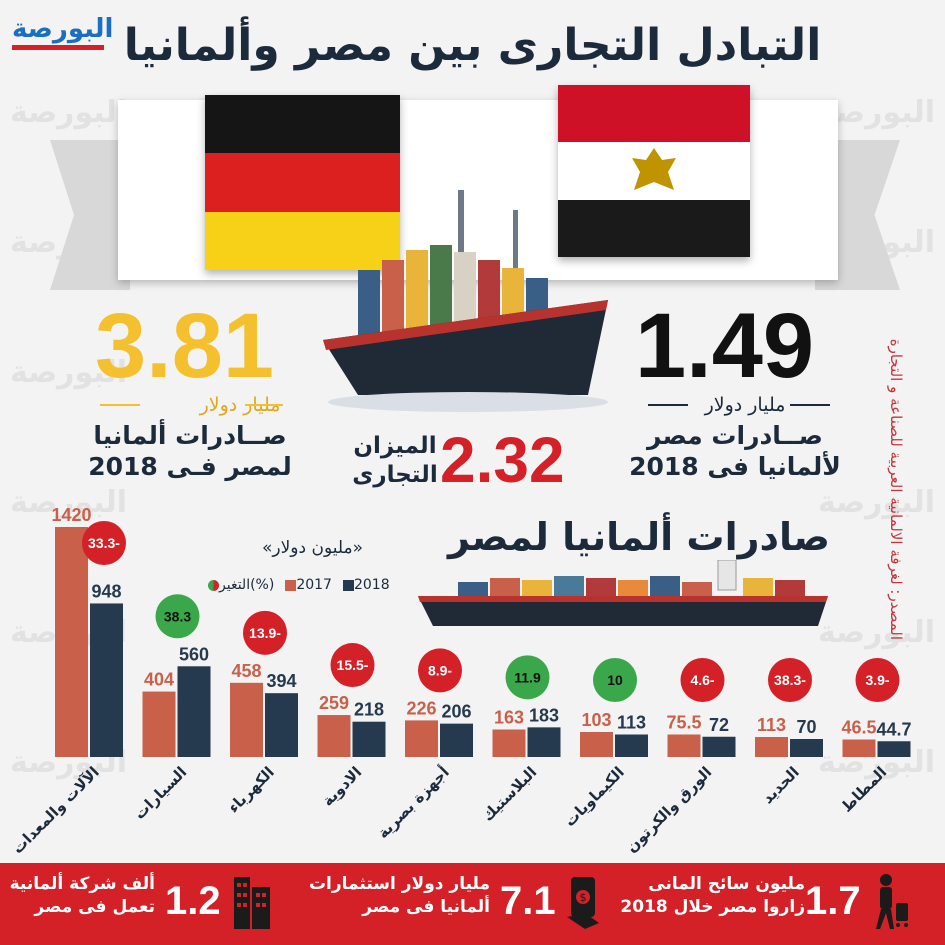 The height and width of the screenshot is (945, 945). What do you see at coordinates (247, 585) in the screenshot?
I see `legend-label-change: التغير(%)` at bounding box center [247, 585].